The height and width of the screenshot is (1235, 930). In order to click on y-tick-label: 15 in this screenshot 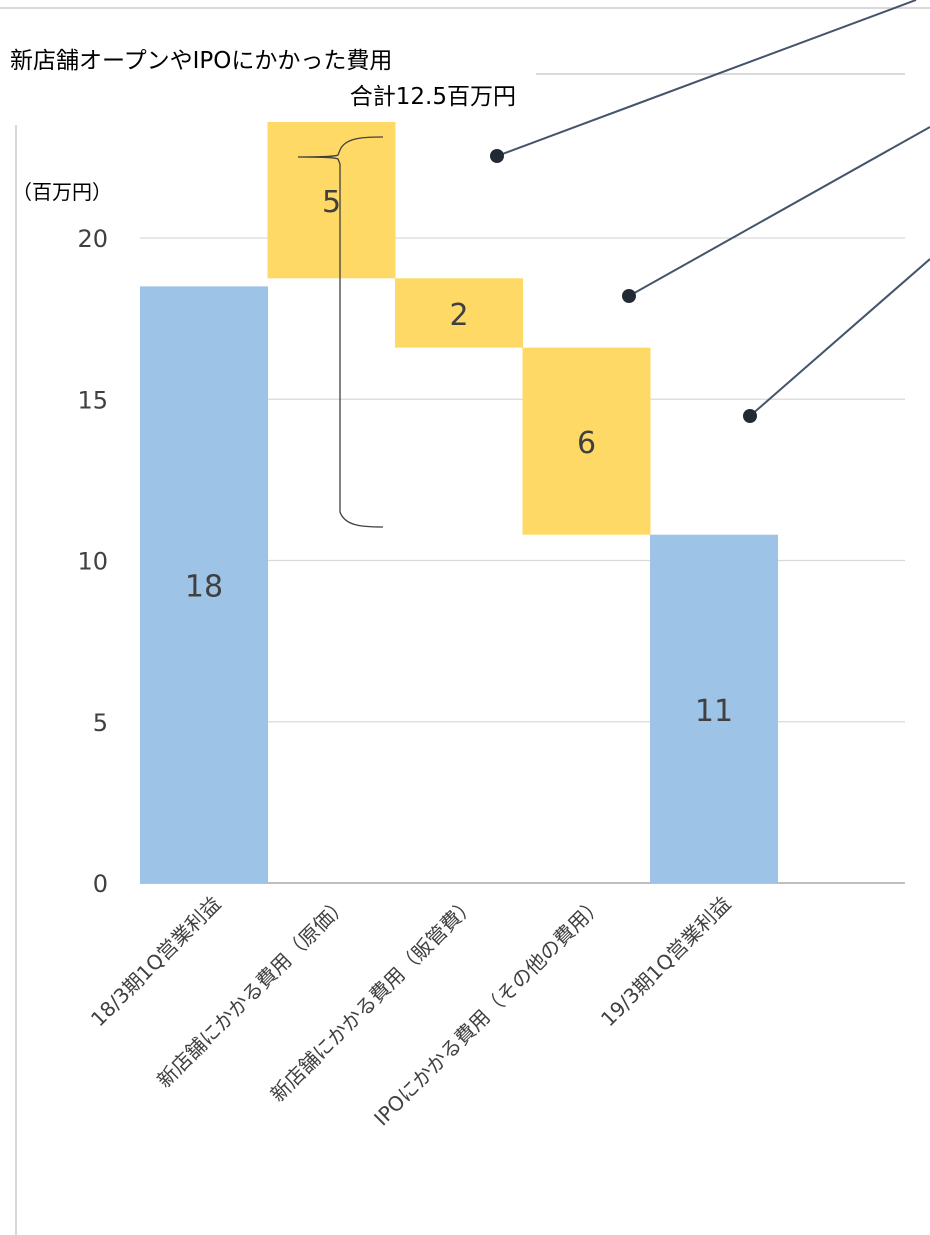, I will do `click(92, 400)`.